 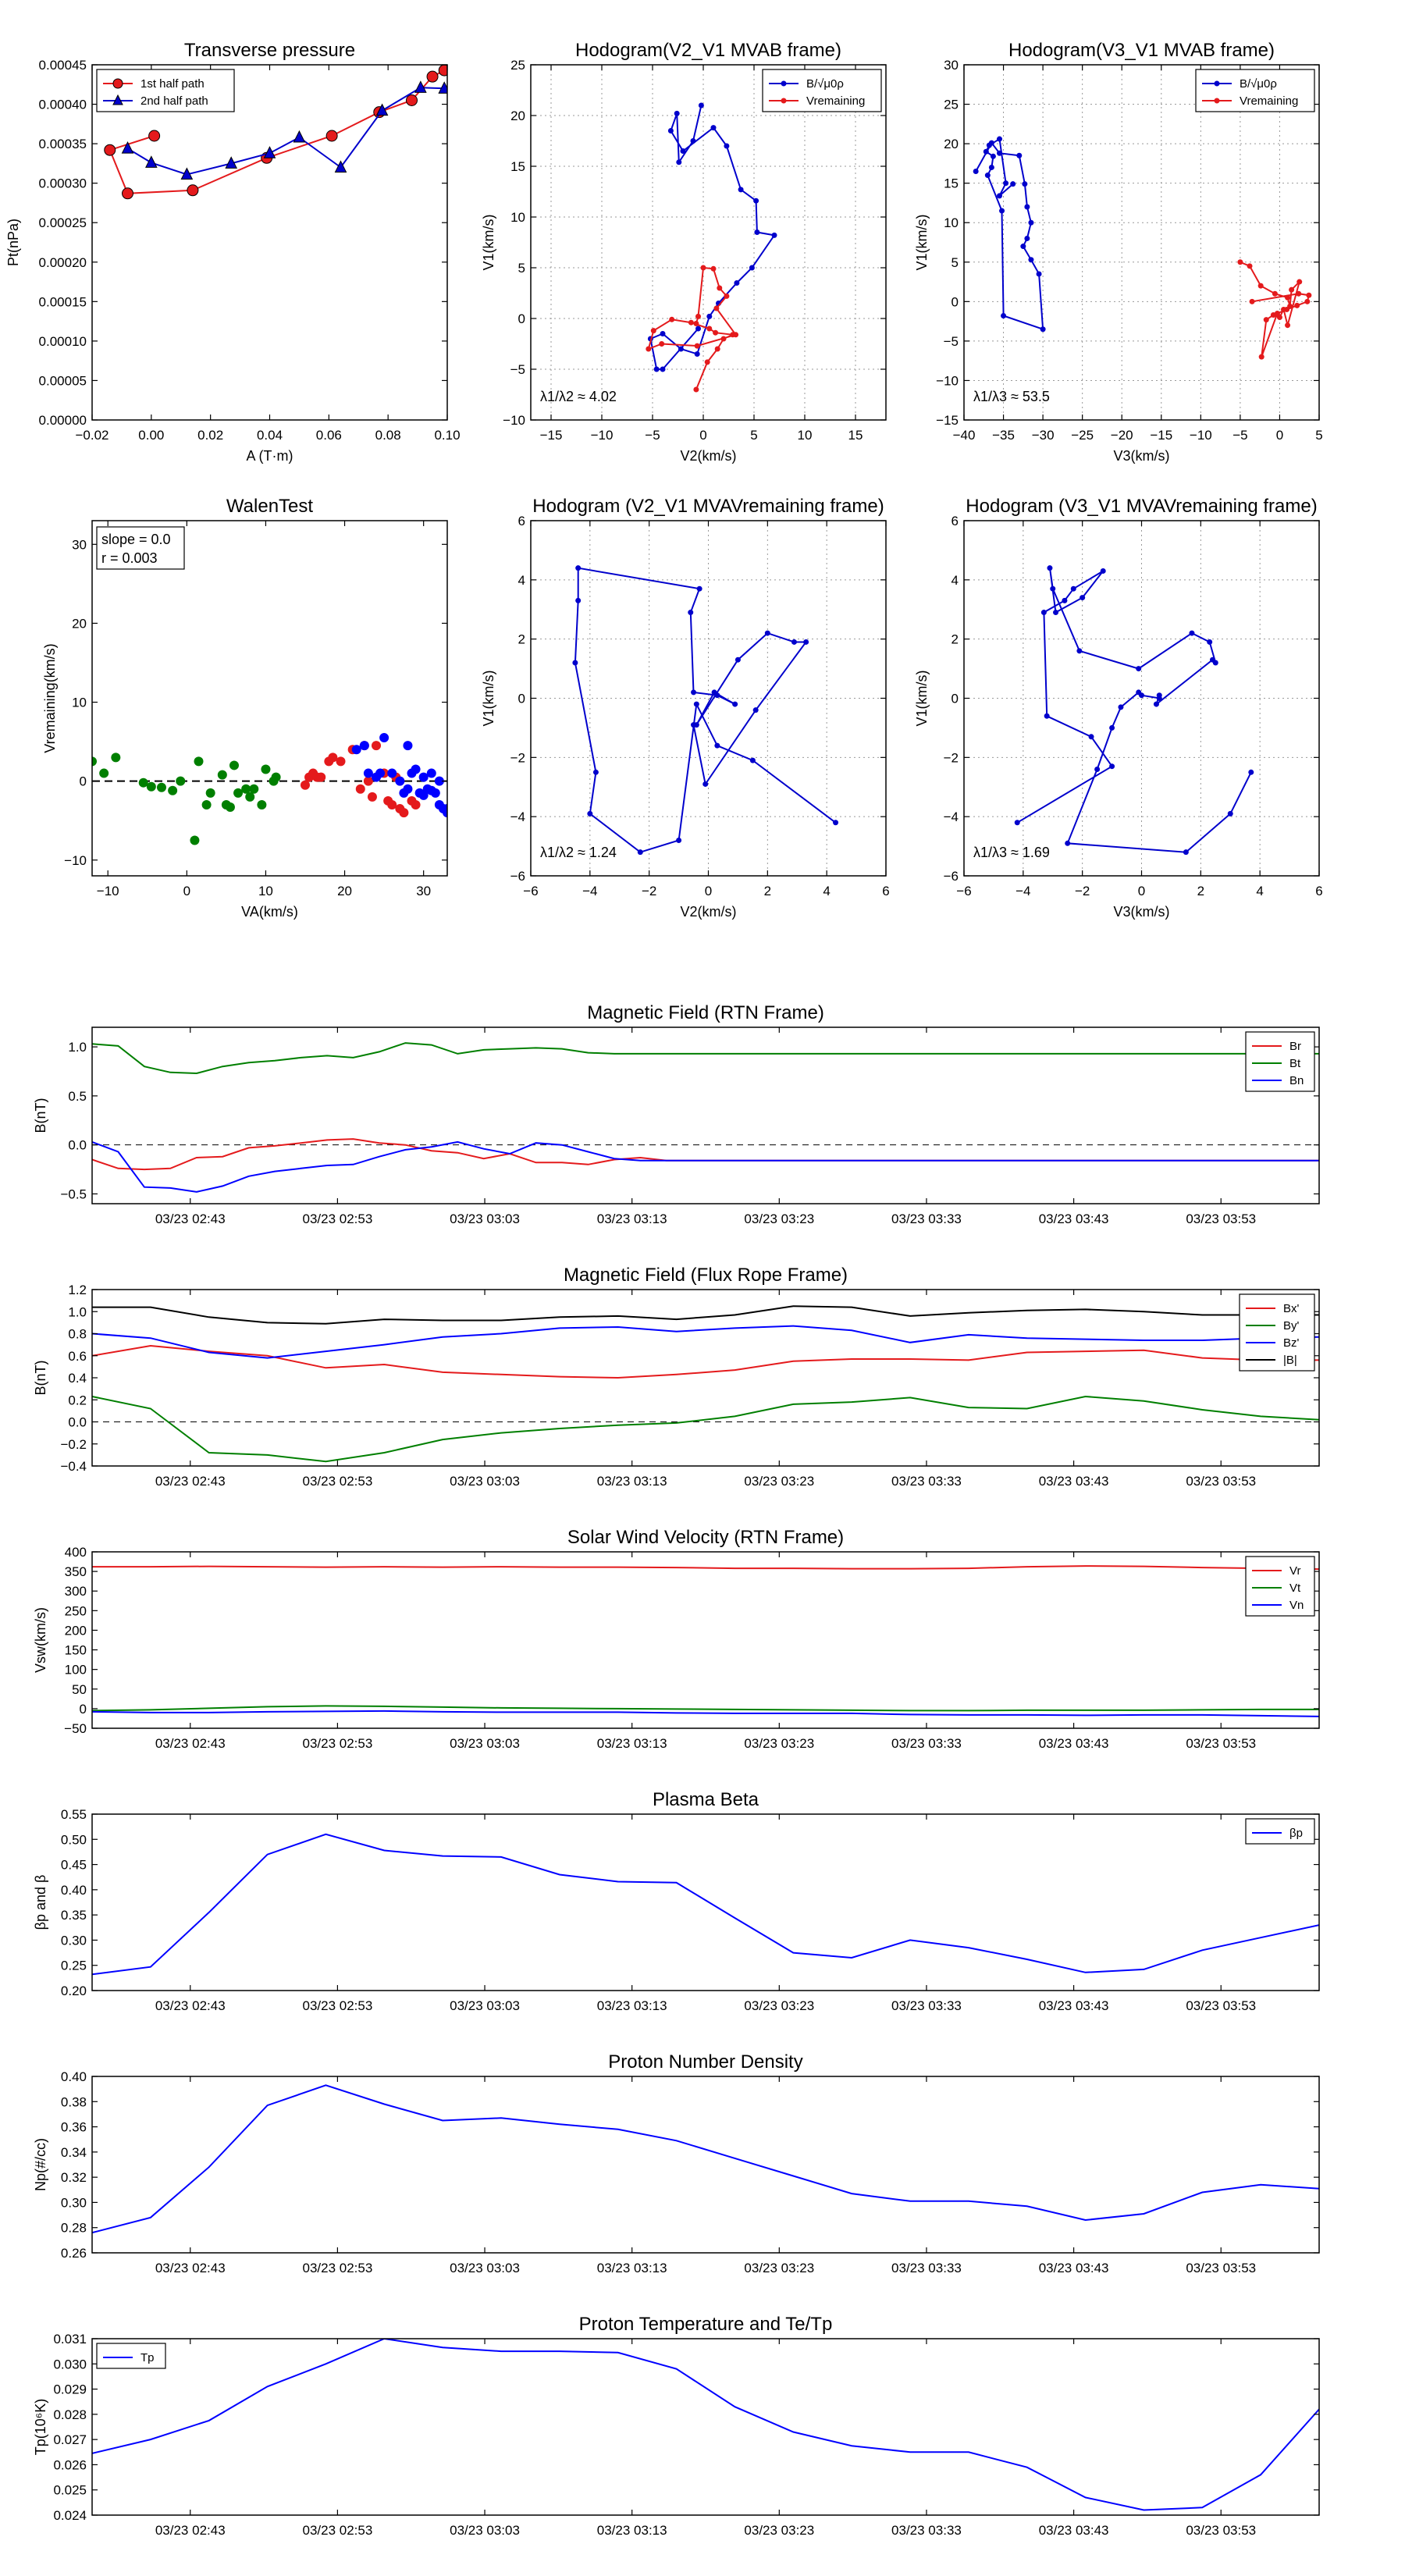 I want to click on y-tick-label: 0.25, so click(x=74, y=1966).